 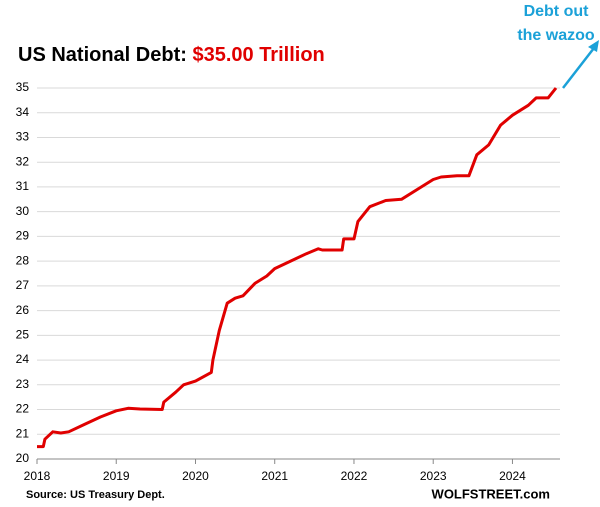 What do you see at coordinates (23, 359) in the screenshot?
I see `y-tick-label: 24` at bounding box center [23, 359].